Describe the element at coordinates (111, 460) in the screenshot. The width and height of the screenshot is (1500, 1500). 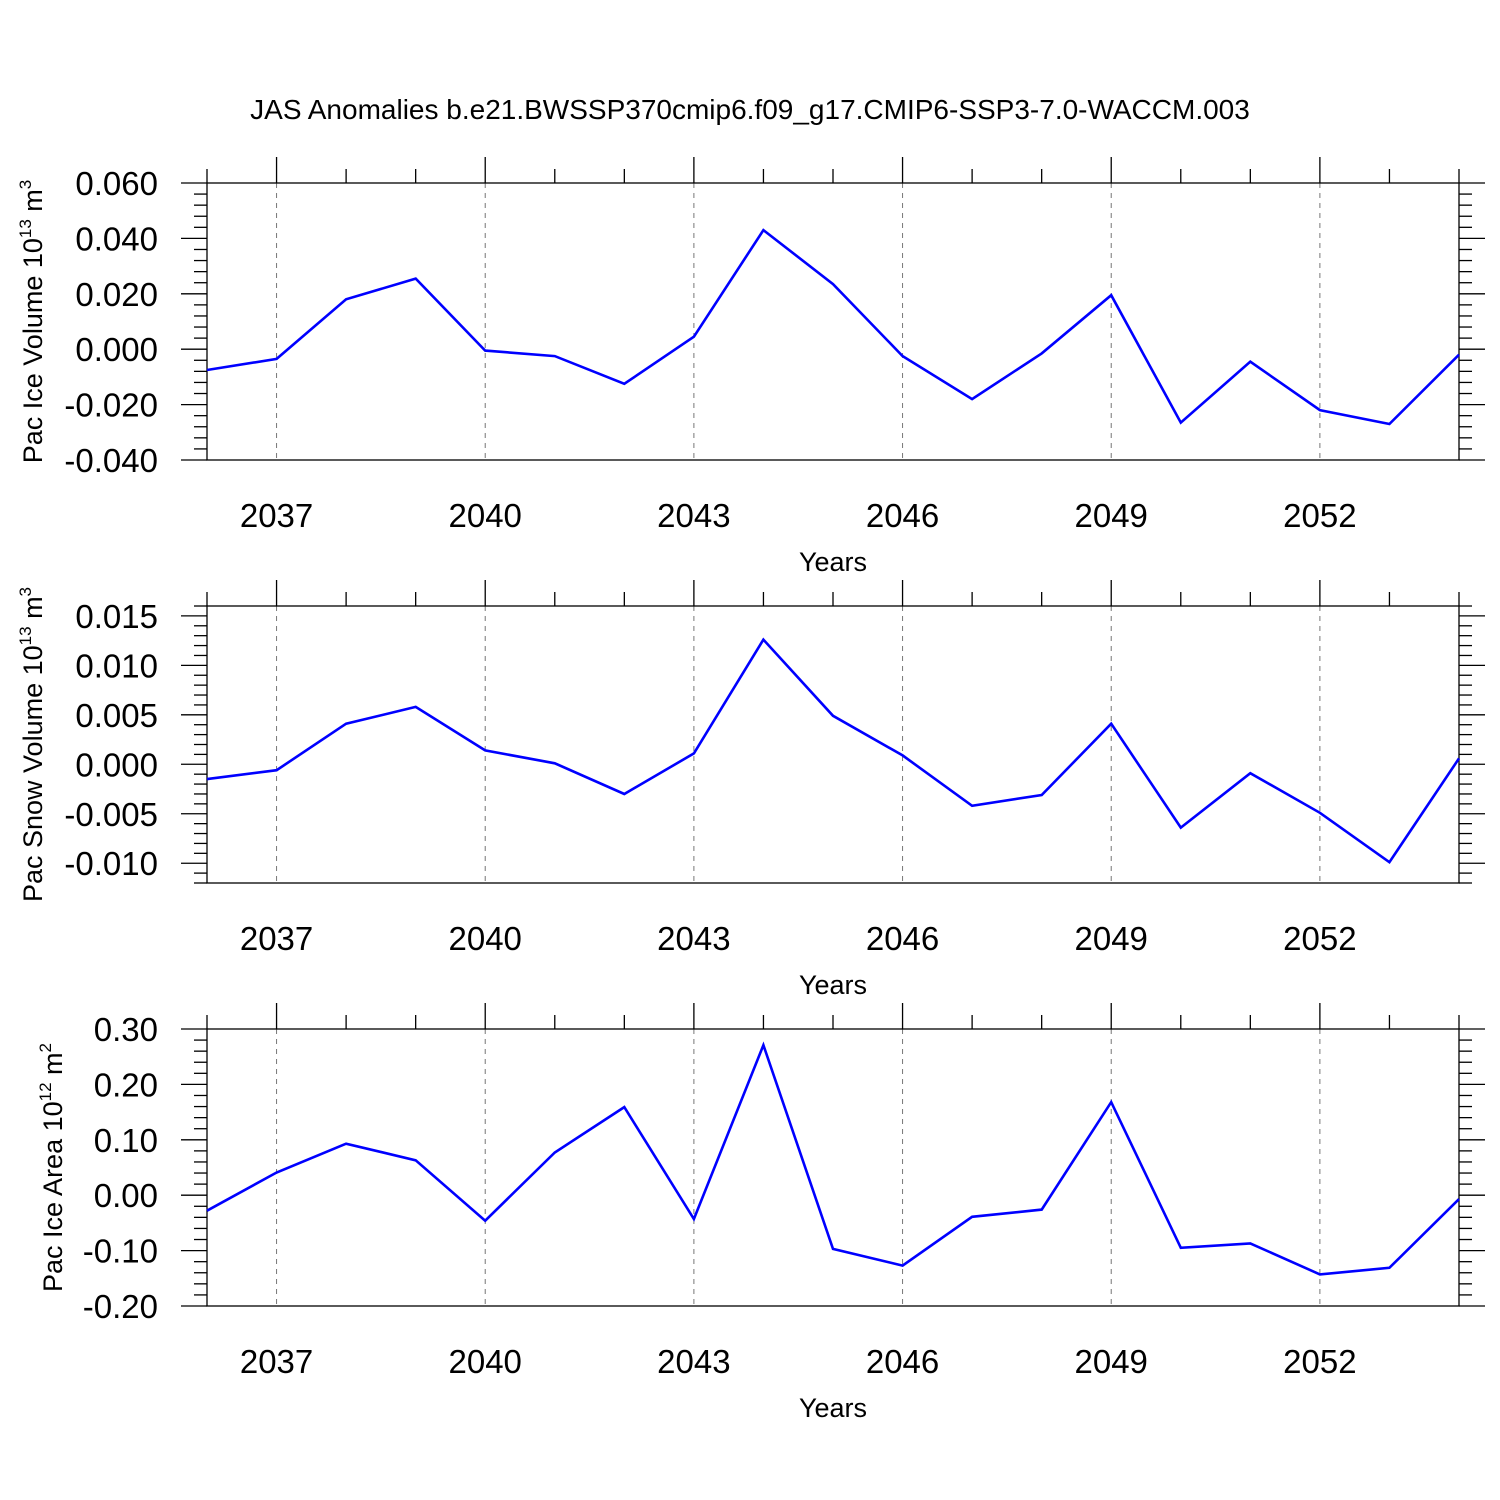
I see `y-tick-label: -0.040` at that location.